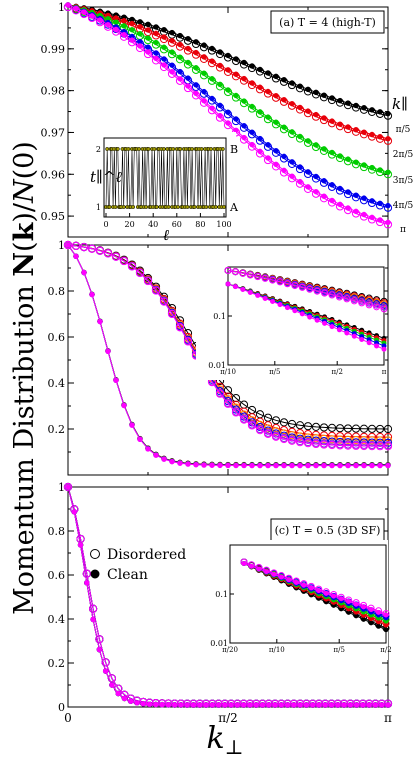  Describe the element at coordinates (57, 291) in the screenshot. I see `y-tick-label: 0.8` at that location.